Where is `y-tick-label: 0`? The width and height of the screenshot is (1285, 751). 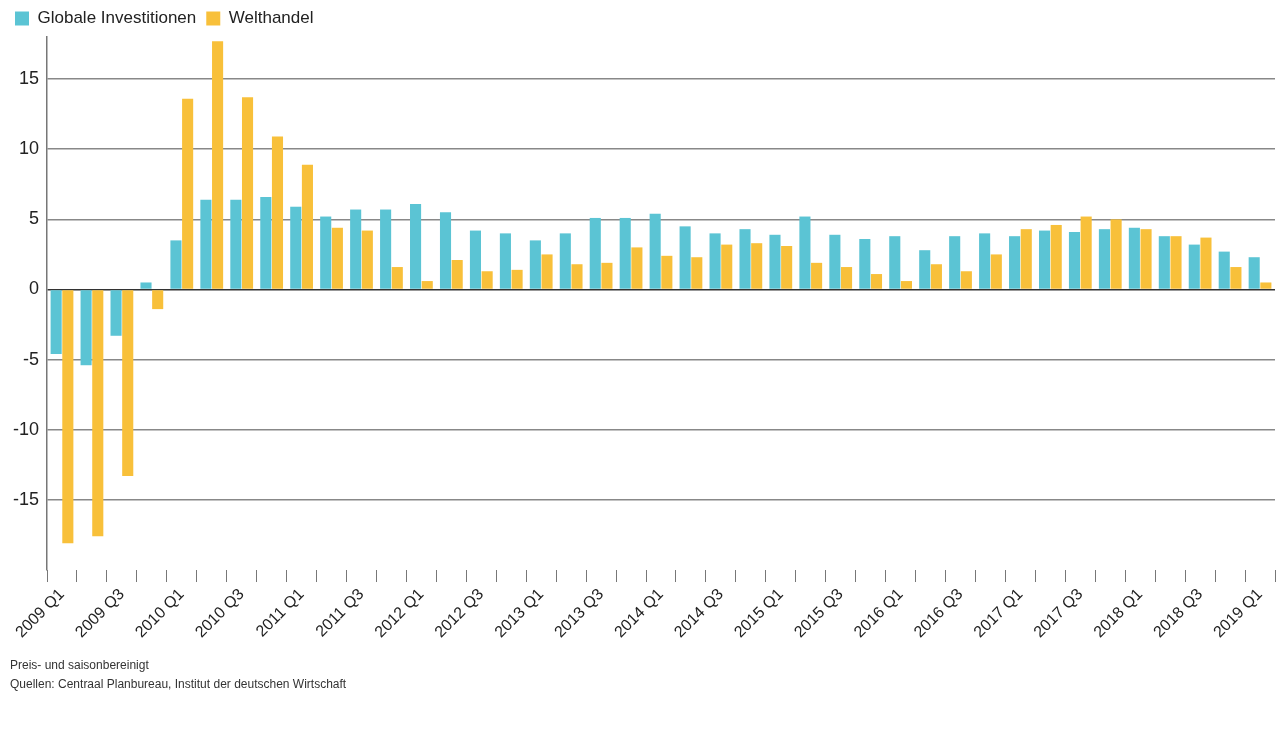
y-tick-label: 0 is located at coordinates (34, 288).